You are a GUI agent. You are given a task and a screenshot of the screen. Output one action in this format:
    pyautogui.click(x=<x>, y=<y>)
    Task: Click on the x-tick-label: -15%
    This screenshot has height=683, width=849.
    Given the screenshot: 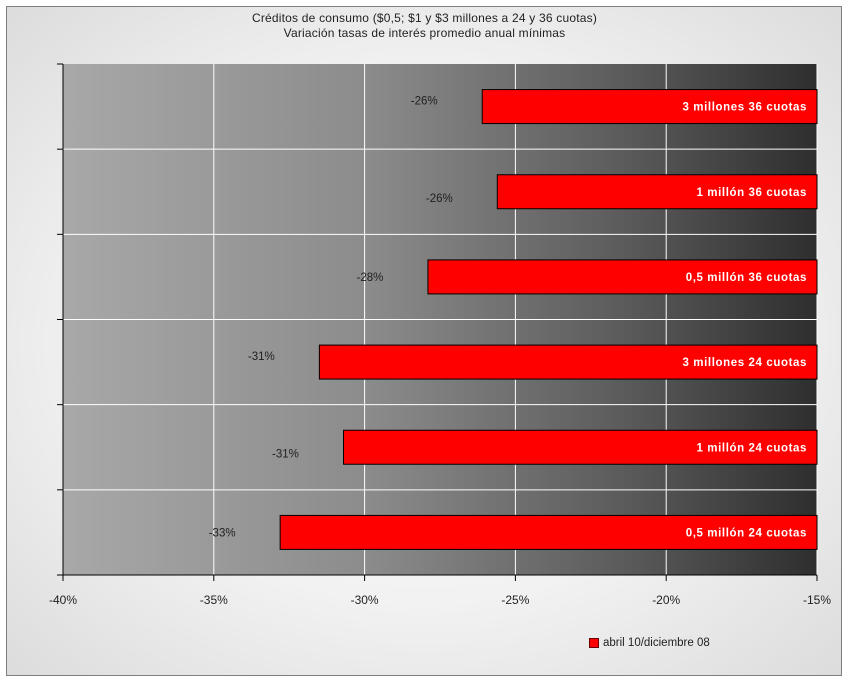 What is the action you would take?
    pyautogui.click(x=817, y=600)
    